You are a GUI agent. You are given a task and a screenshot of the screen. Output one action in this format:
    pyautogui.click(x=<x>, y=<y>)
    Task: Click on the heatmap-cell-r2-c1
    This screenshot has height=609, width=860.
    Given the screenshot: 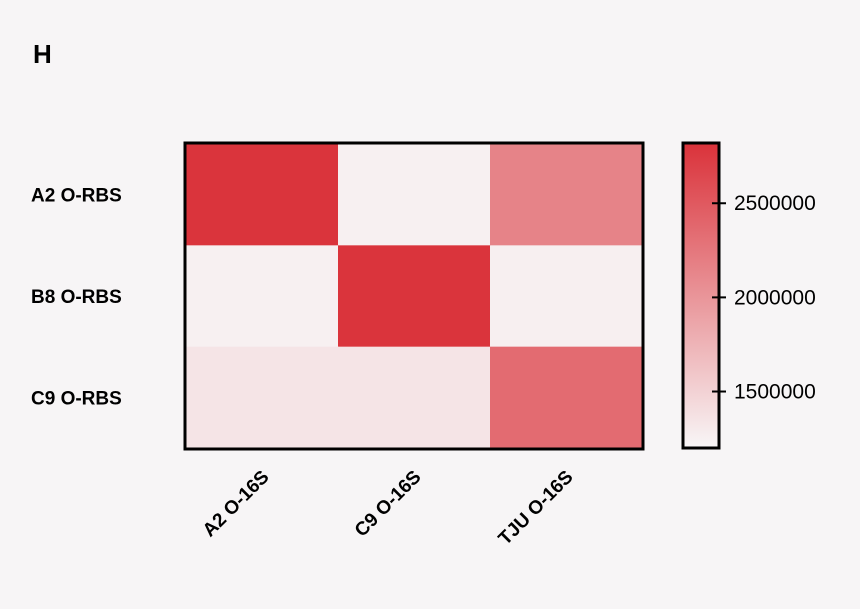 What is the action you would take?
    pyautogui.click(x=414, y=397)
    